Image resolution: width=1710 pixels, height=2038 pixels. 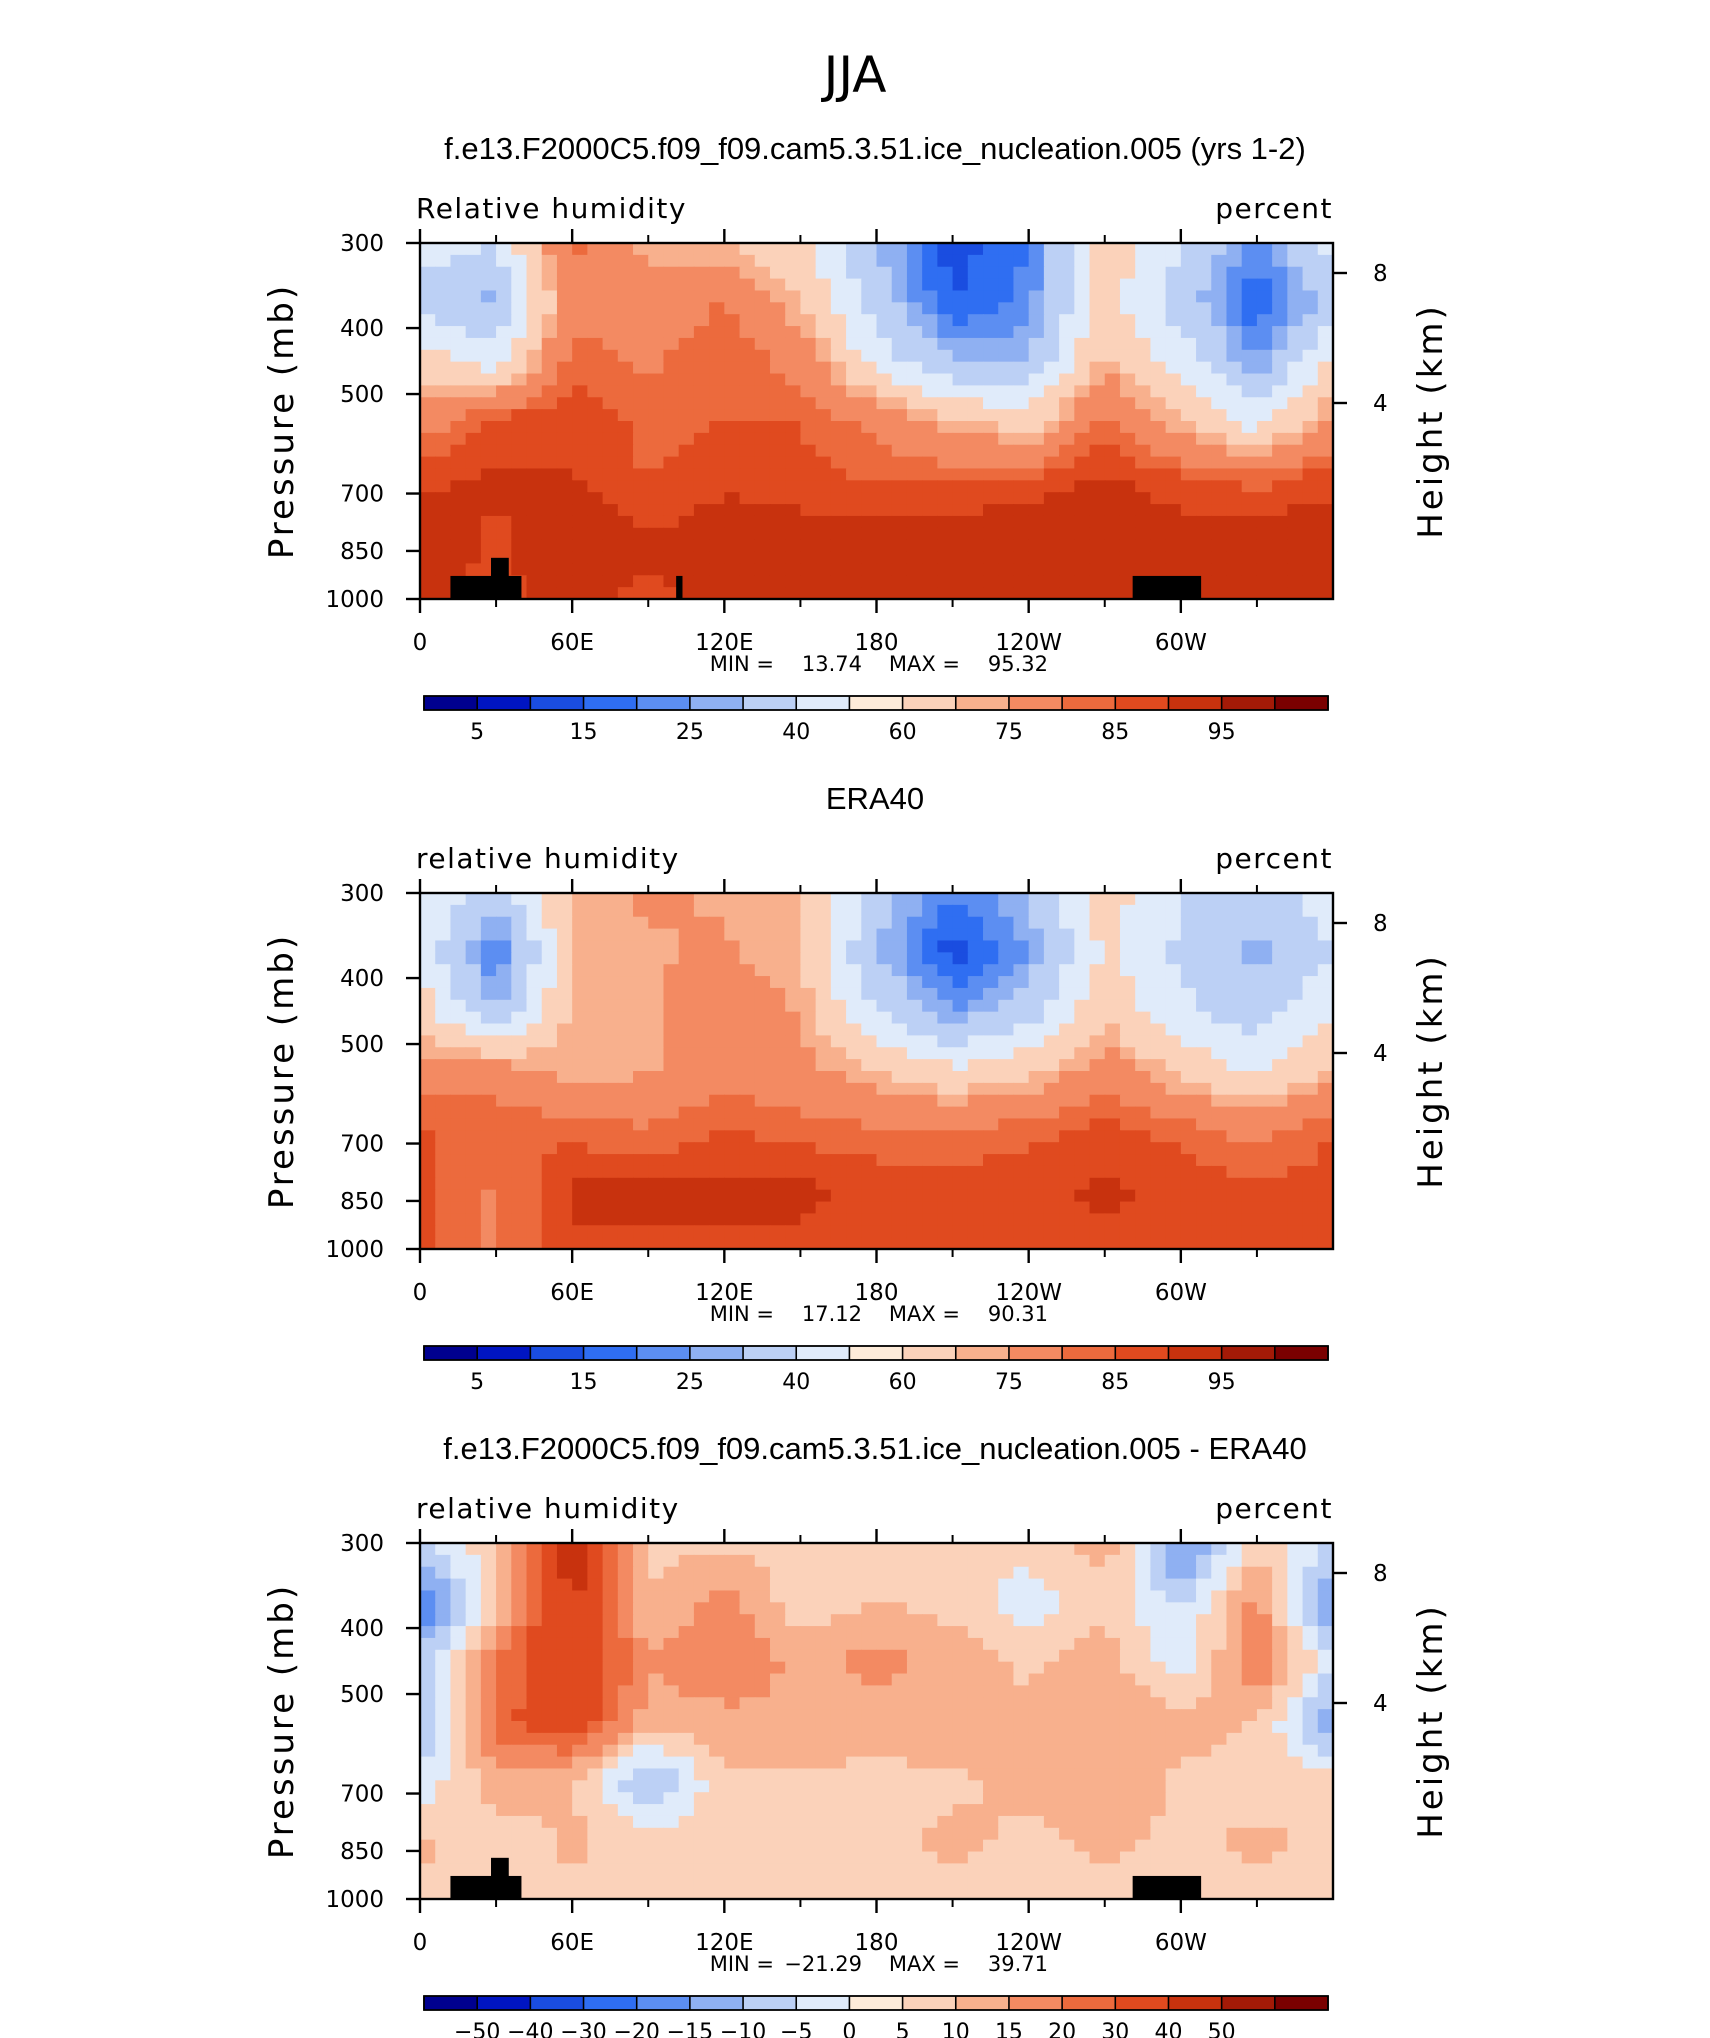 What do you see at coordinates (1380, 924) in the screenshot?
I see `height-tick-label: 8` at bounding box center [1380, 924].